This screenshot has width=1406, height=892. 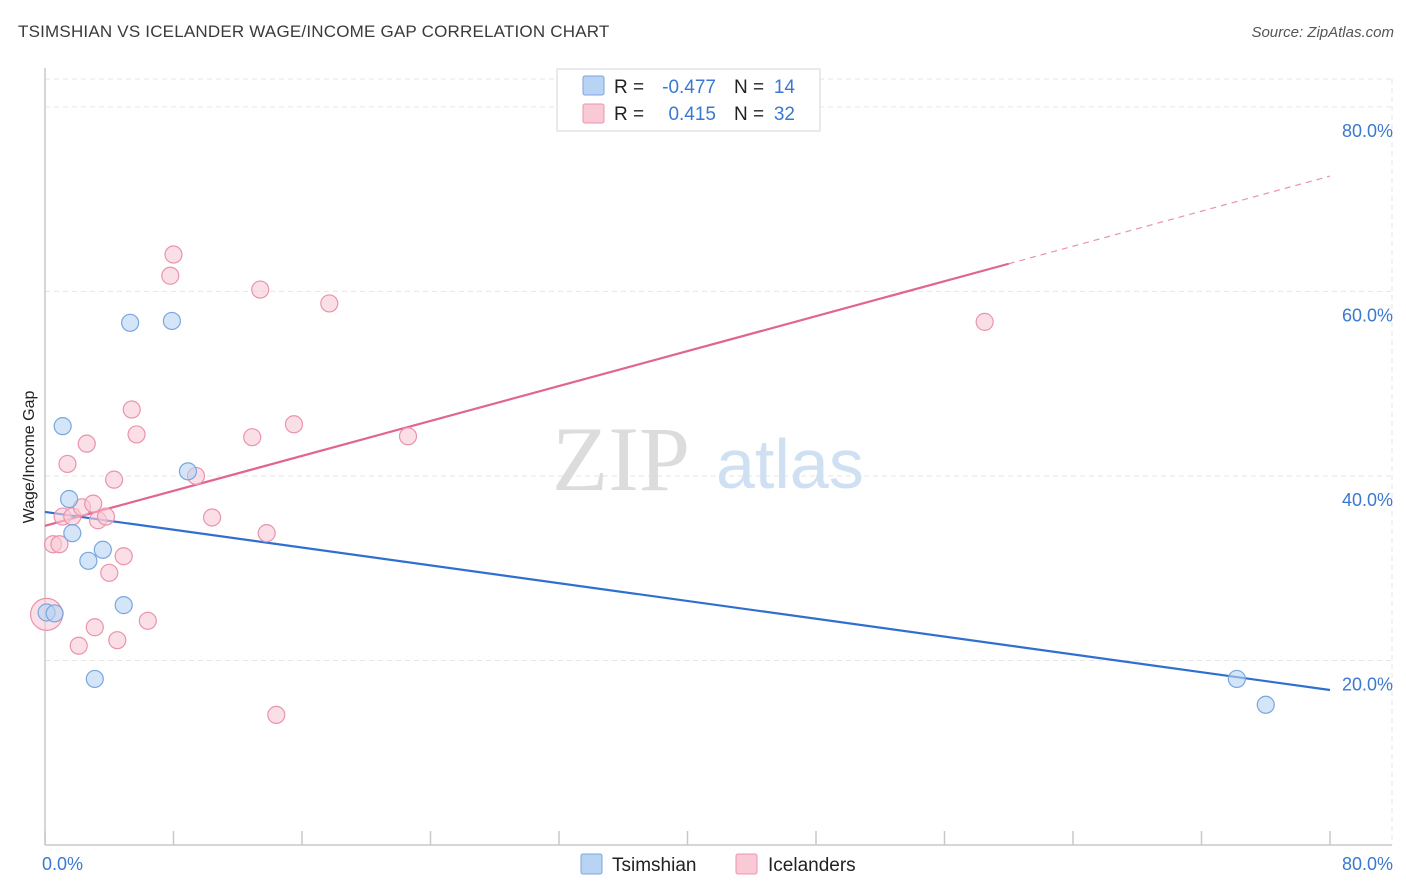 What do you see at coordinates (784, 114) in the screenshot?
I see `icelander-n-value: 32` at bounding box center [784, 114].